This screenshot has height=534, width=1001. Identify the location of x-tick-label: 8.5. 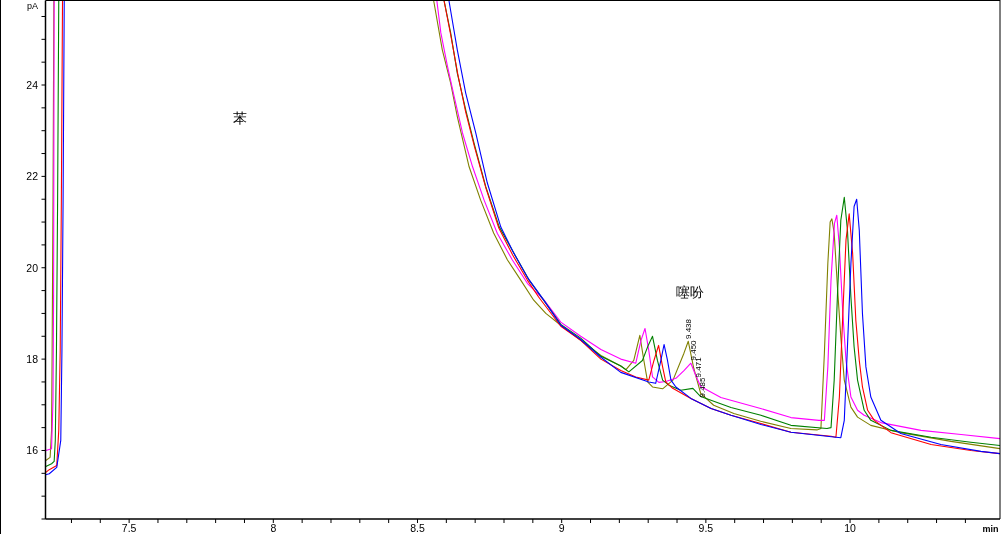
(417, 528).